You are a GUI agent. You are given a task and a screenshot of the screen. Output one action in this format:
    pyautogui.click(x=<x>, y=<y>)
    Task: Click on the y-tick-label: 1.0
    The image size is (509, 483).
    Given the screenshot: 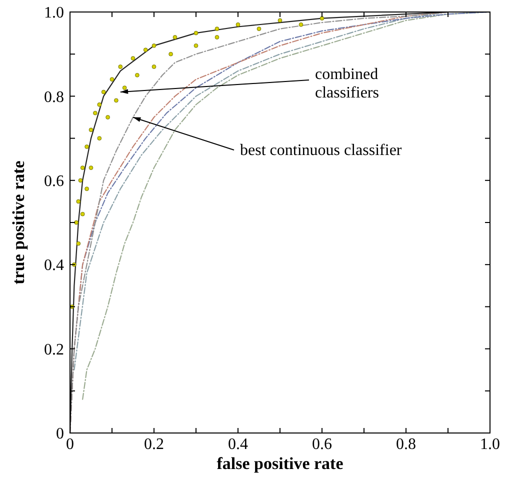 What is the action you would take?
    pyautogui.click(x=54, y=13)
    